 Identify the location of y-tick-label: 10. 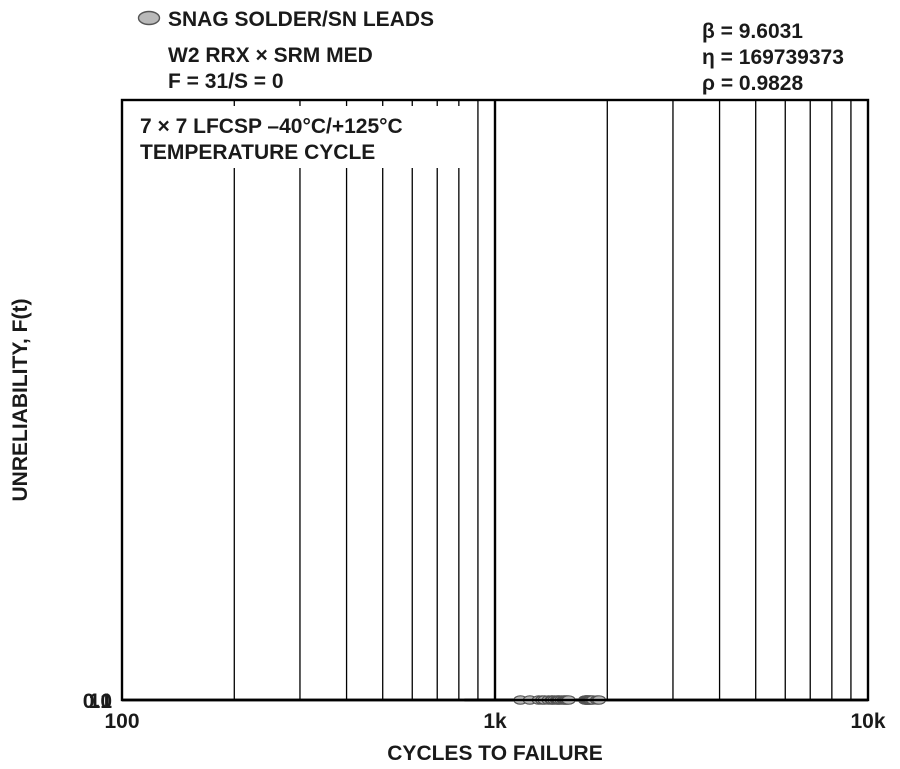
(100, 701).